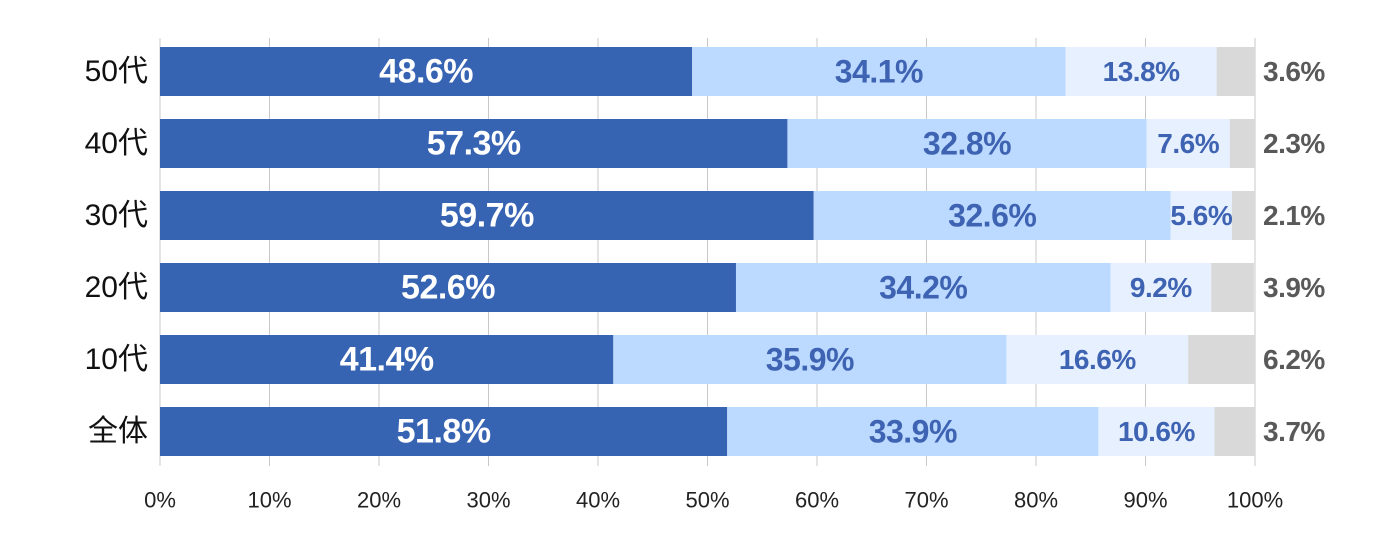 This screenshot has width=1400, height=533. What do you see at coordinates (116, 71) in the screenshot?
I see `category-label: 50代` at bounding box center [116, 71].